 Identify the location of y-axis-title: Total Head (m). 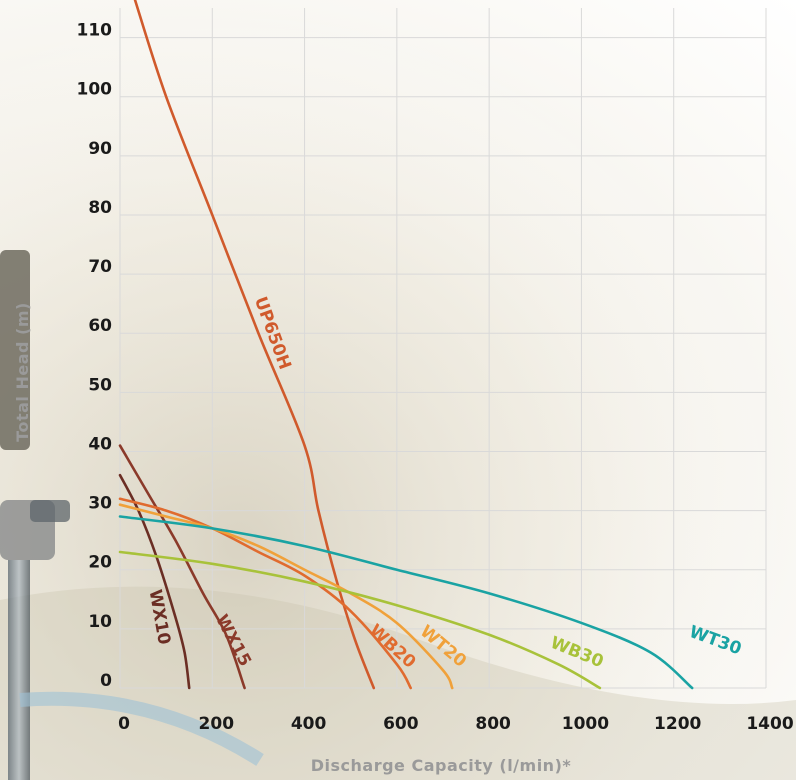
(22, 372).